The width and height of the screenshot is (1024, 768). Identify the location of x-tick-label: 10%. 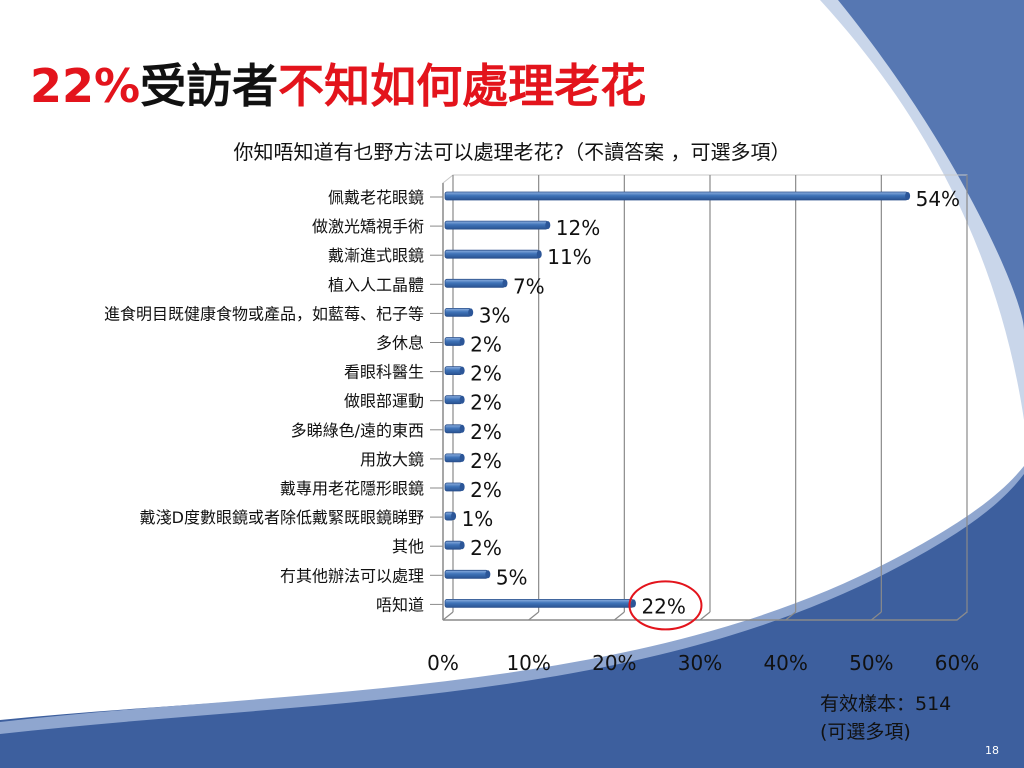
(528, 663).